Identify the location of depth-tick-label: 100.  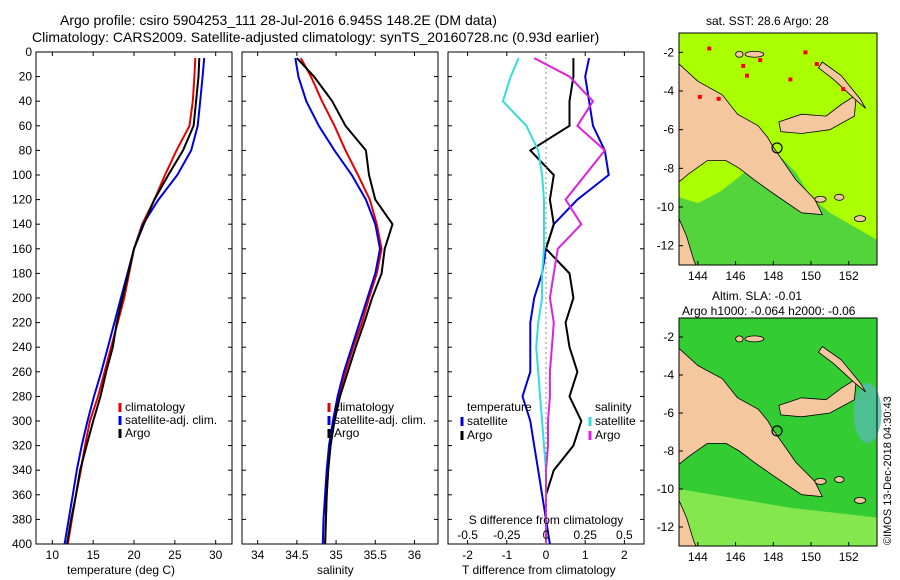
(22, 175).